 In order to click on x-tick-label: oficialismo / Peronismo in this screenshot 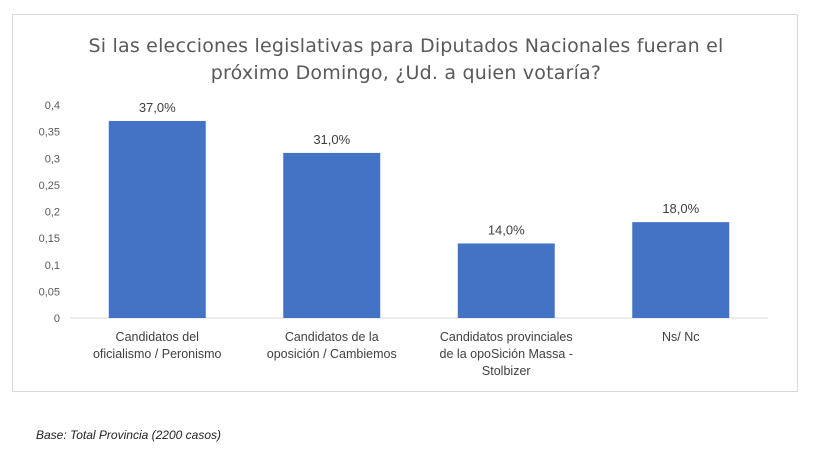, I will do `click(157, 354)`.